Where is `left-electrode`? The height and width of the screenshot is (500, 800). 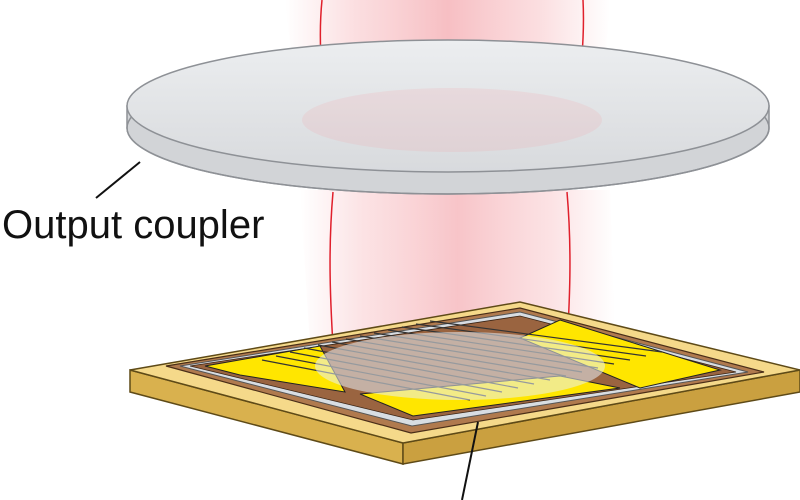
left-electrode is located at coordinates (275, 369).